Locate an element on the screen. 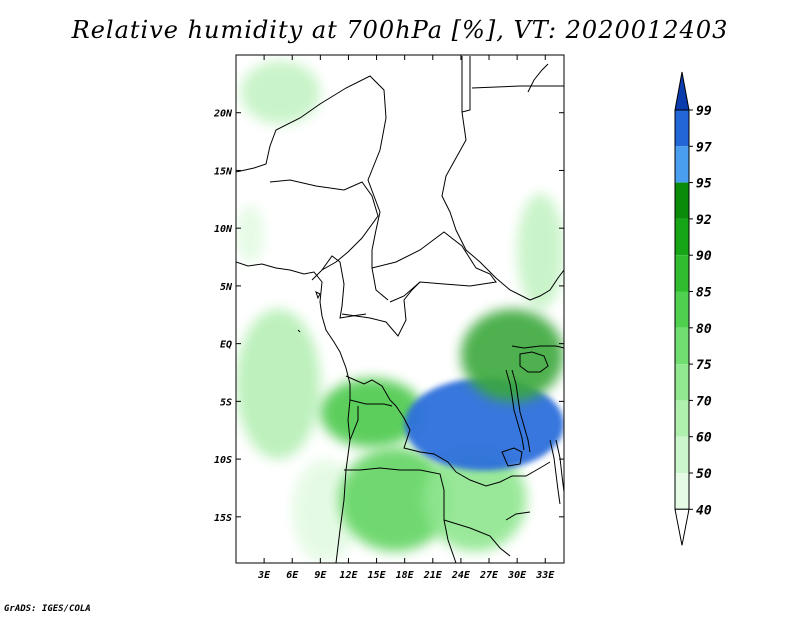 This screenshot has width=800, height=618. x-tick-label: 30E is located at coordinates (517, 575).